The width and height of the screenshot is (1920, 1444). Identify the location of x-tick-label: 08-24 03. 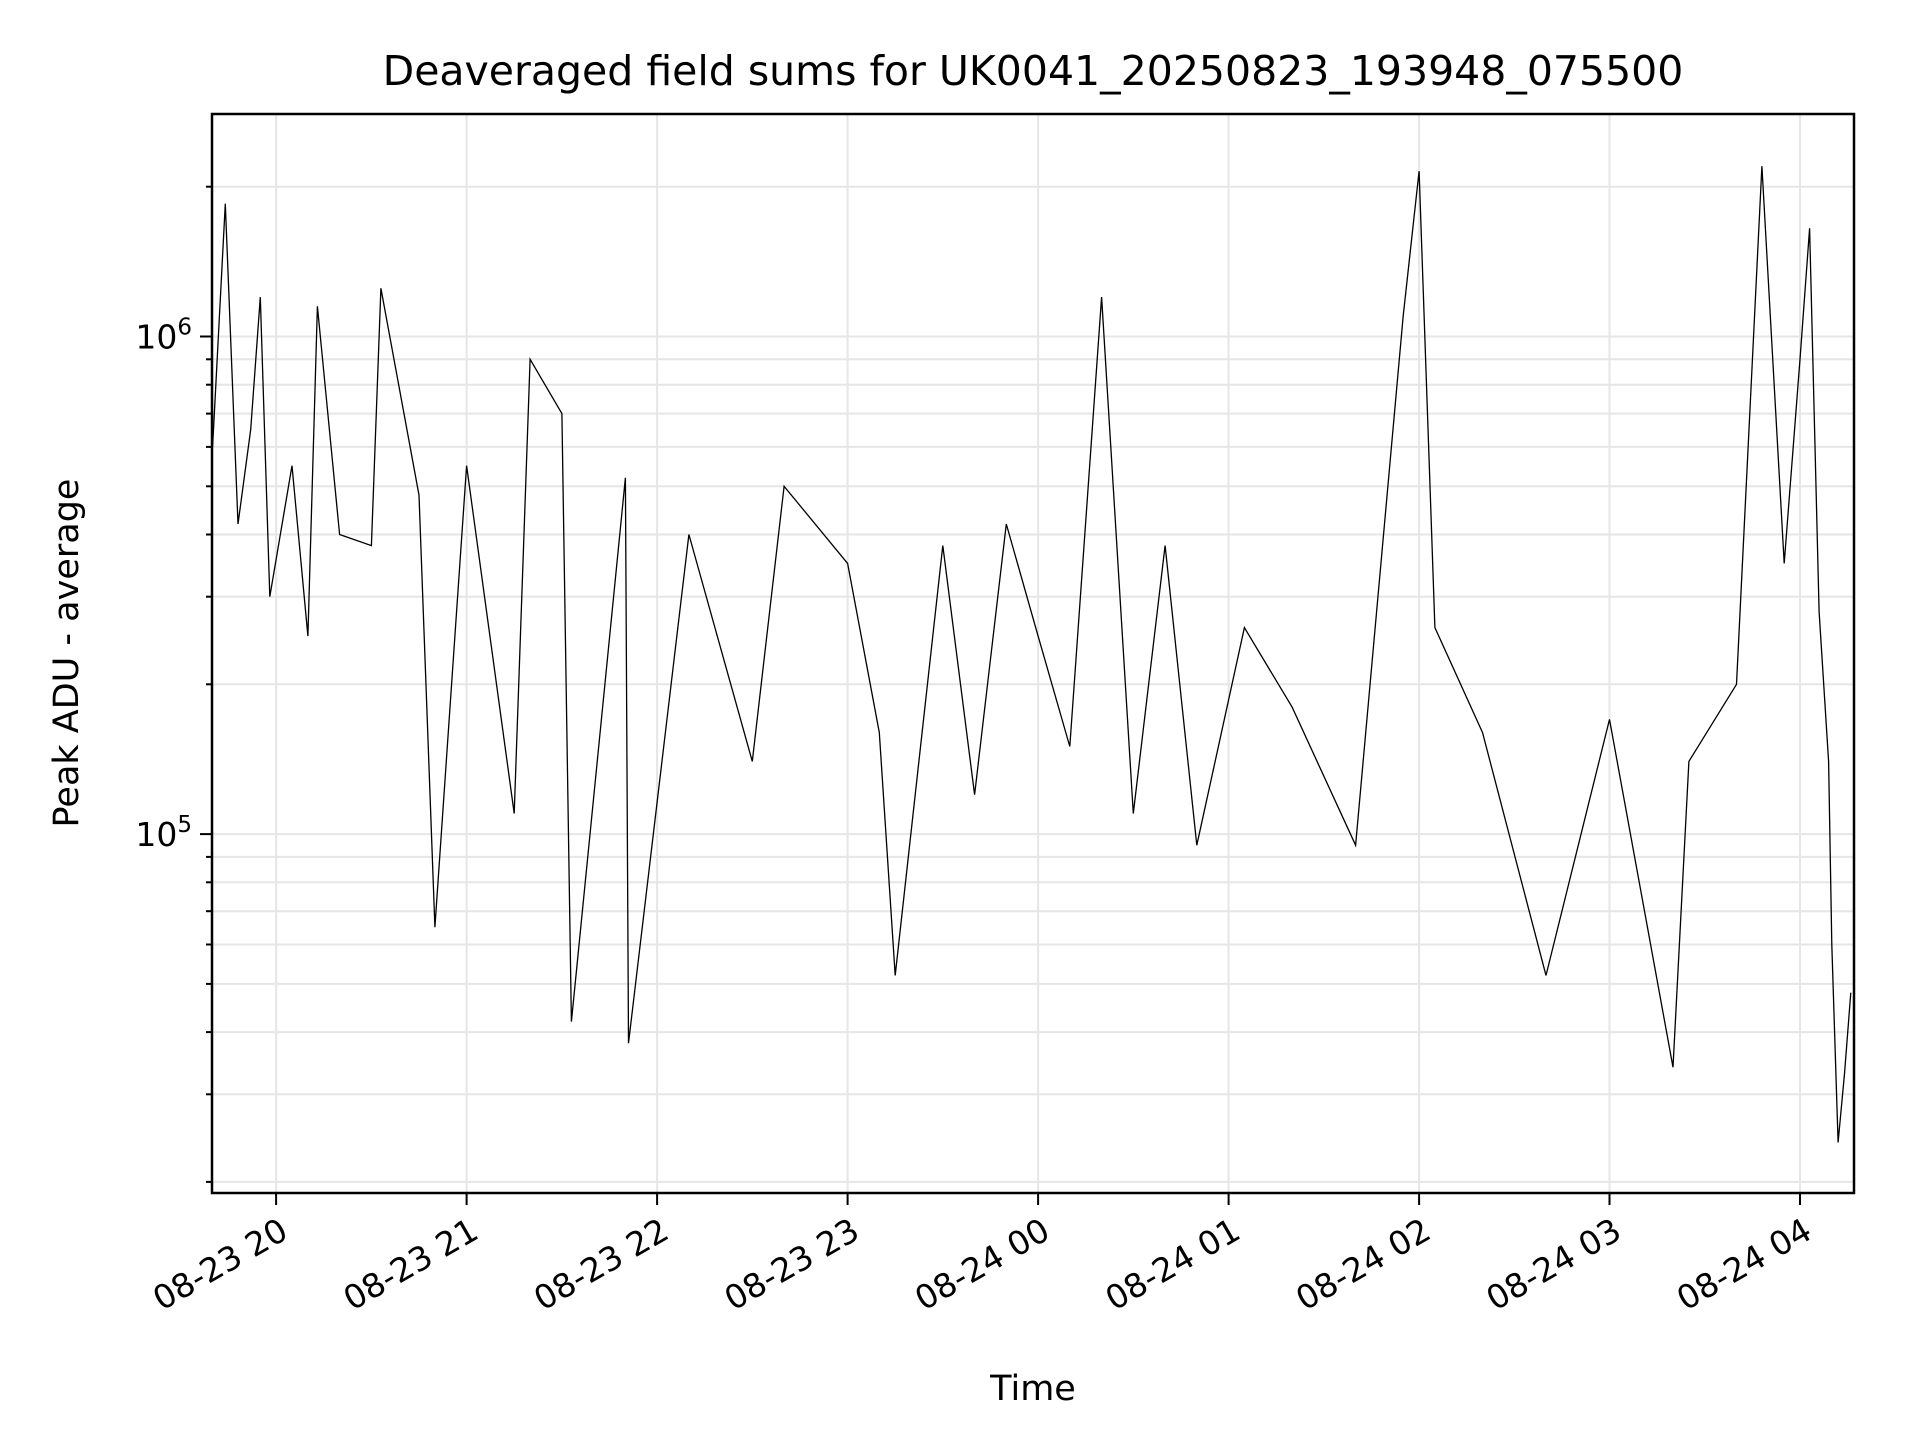
(1554, 1264).